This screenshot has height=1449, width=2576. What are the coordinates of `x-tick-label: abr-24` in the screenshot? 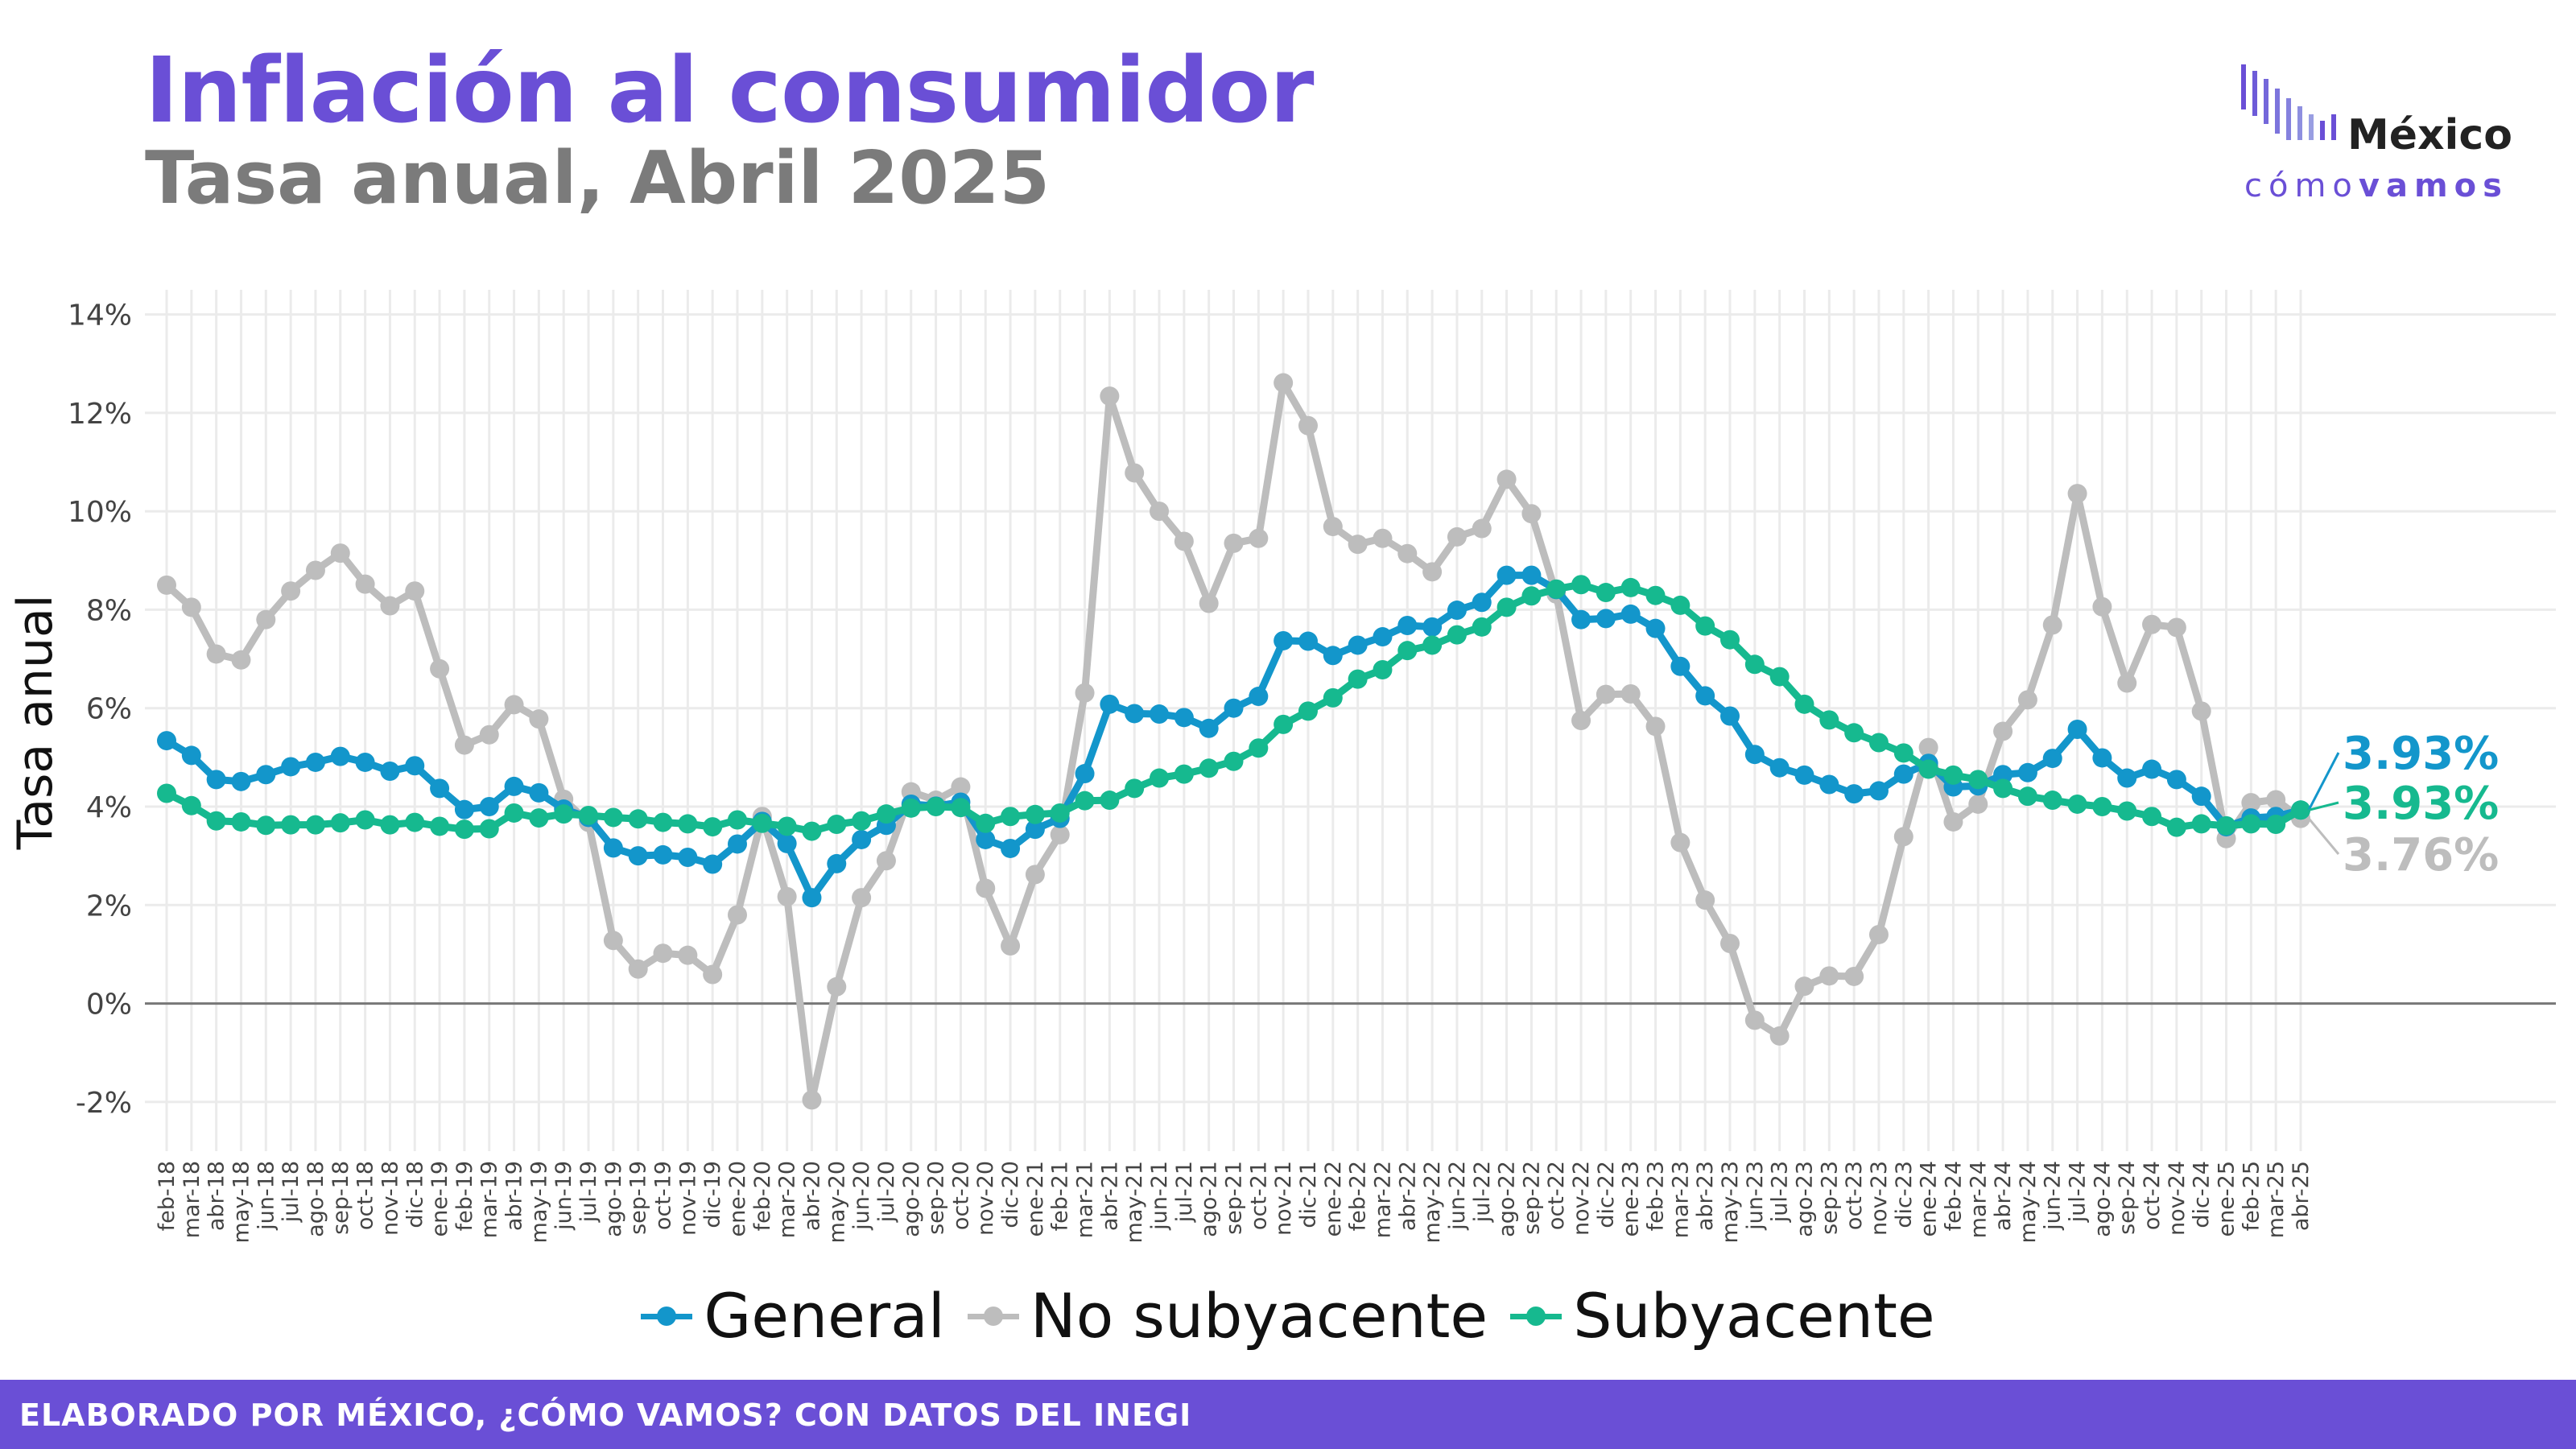 It's located at (2003, 1196).